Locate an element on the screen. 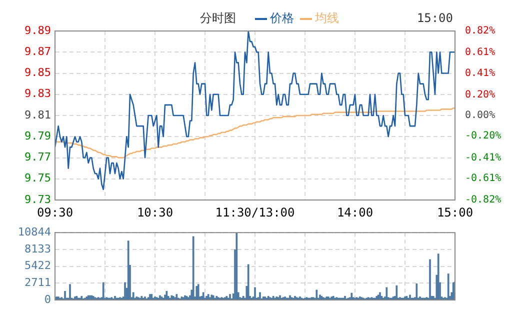 Image resolution: width=505 pixels, height=330 pixels. y-tick-label: 9.85 is located at coordinates (37, 73).